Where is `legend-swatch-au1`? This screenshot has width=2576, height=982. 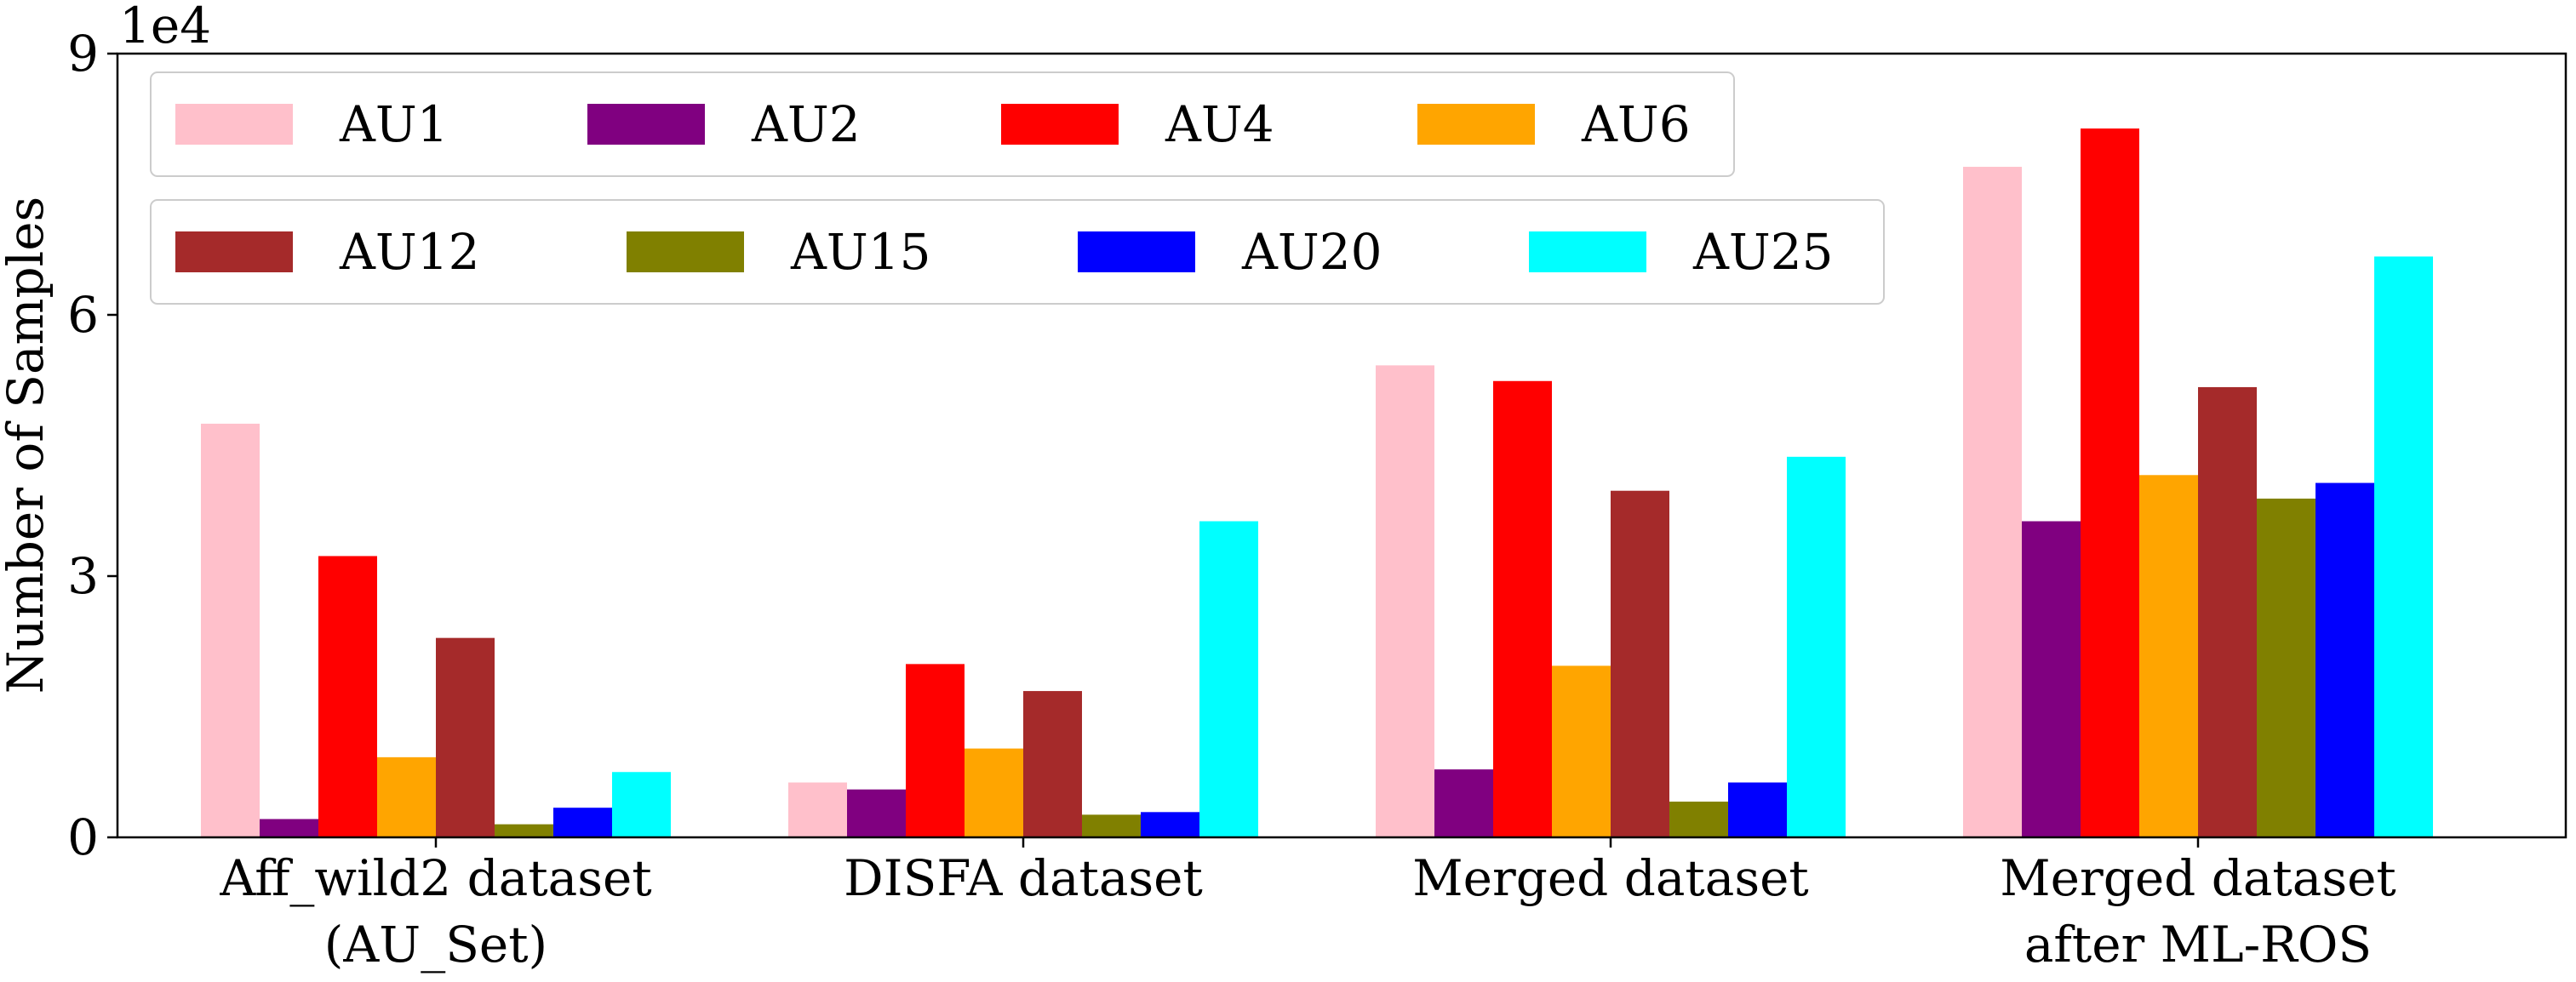
legend-swatch-au1 is located at coordinates (234, 124).